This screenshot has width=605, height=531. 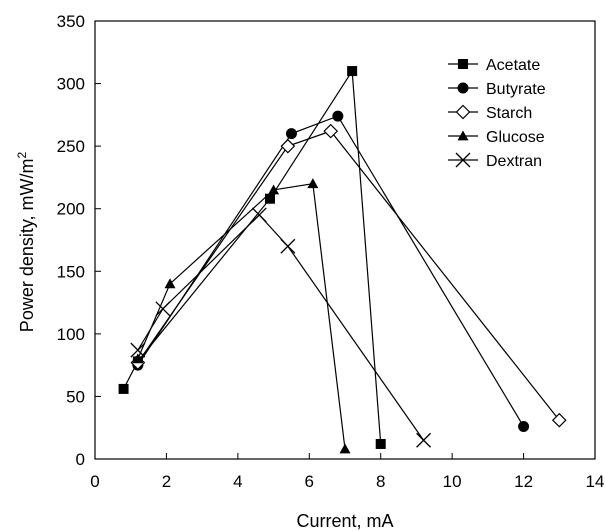 I want to click on legend-label-acetate: Acetate, so click(x=513, y=65).